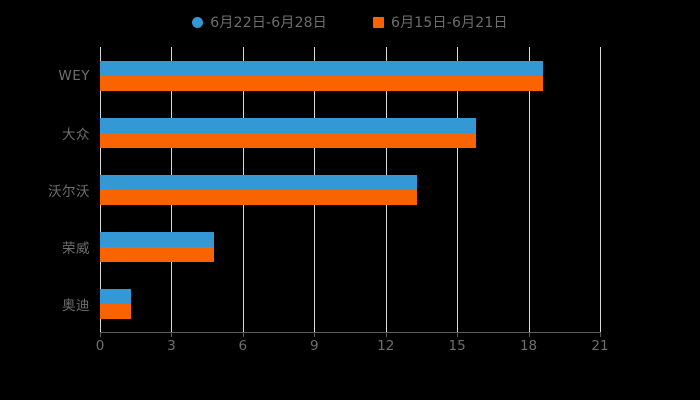 The height and width of the screenshot is (400, 700). Describe the element at coordinates (268, 23) in the screenshot. I see `legend-label: 6月22日-6月28日` at that location.